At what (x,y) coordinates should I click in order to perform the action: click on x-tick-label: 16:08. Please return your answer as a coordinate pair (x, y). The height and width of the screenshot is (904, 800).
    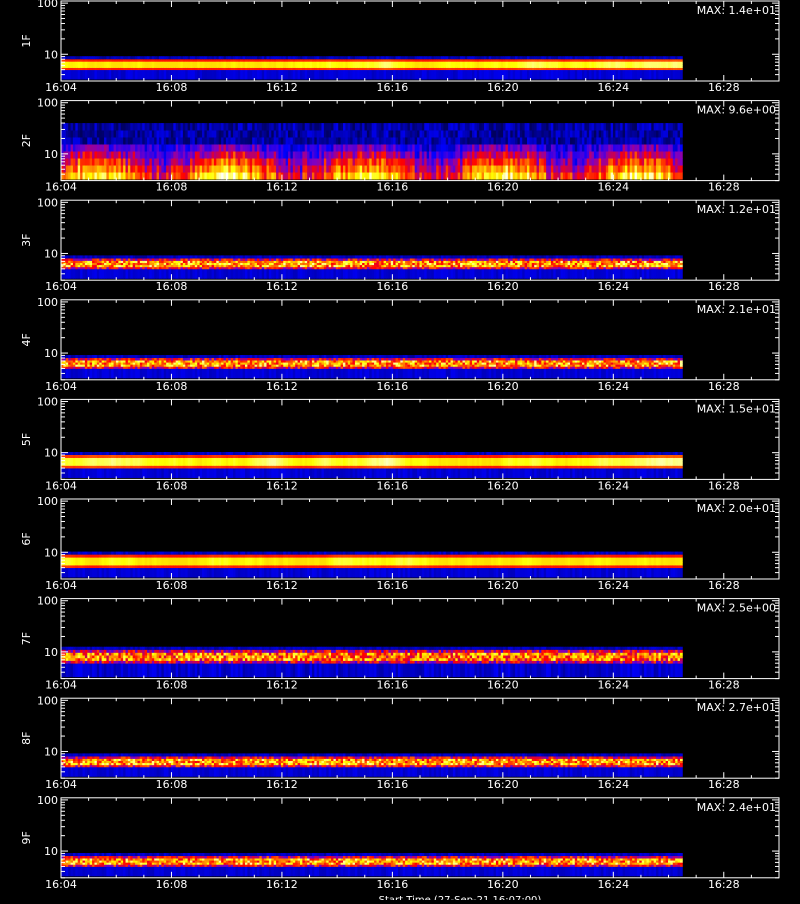
    Looking at the image, I should click on (172, 87).